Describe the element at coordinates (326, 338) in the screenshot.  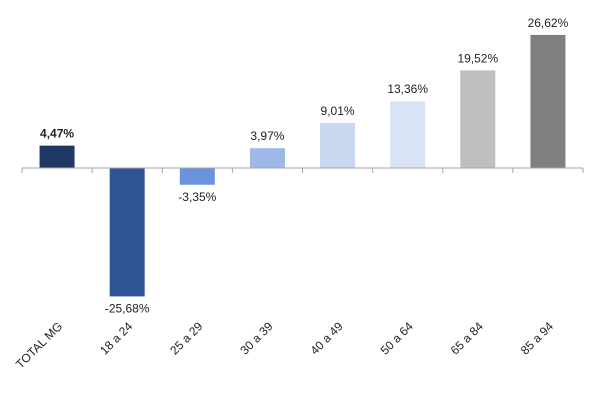
I see `category-label-4: 40 a 49` at that location.